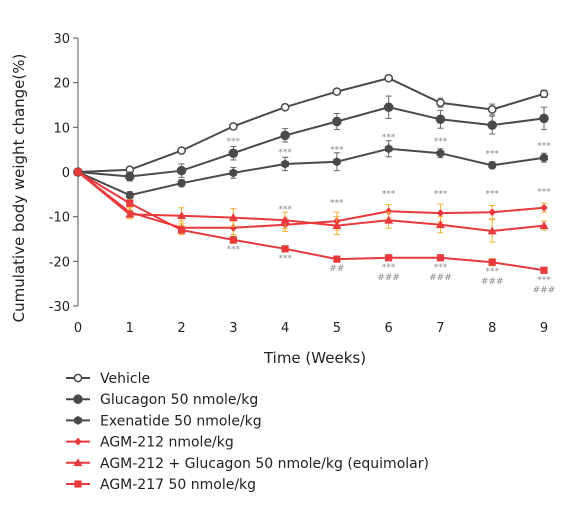 The width and height of the screenshot is (578, 518). I want to click on legend-item: Vehicle, so click(108, 379).